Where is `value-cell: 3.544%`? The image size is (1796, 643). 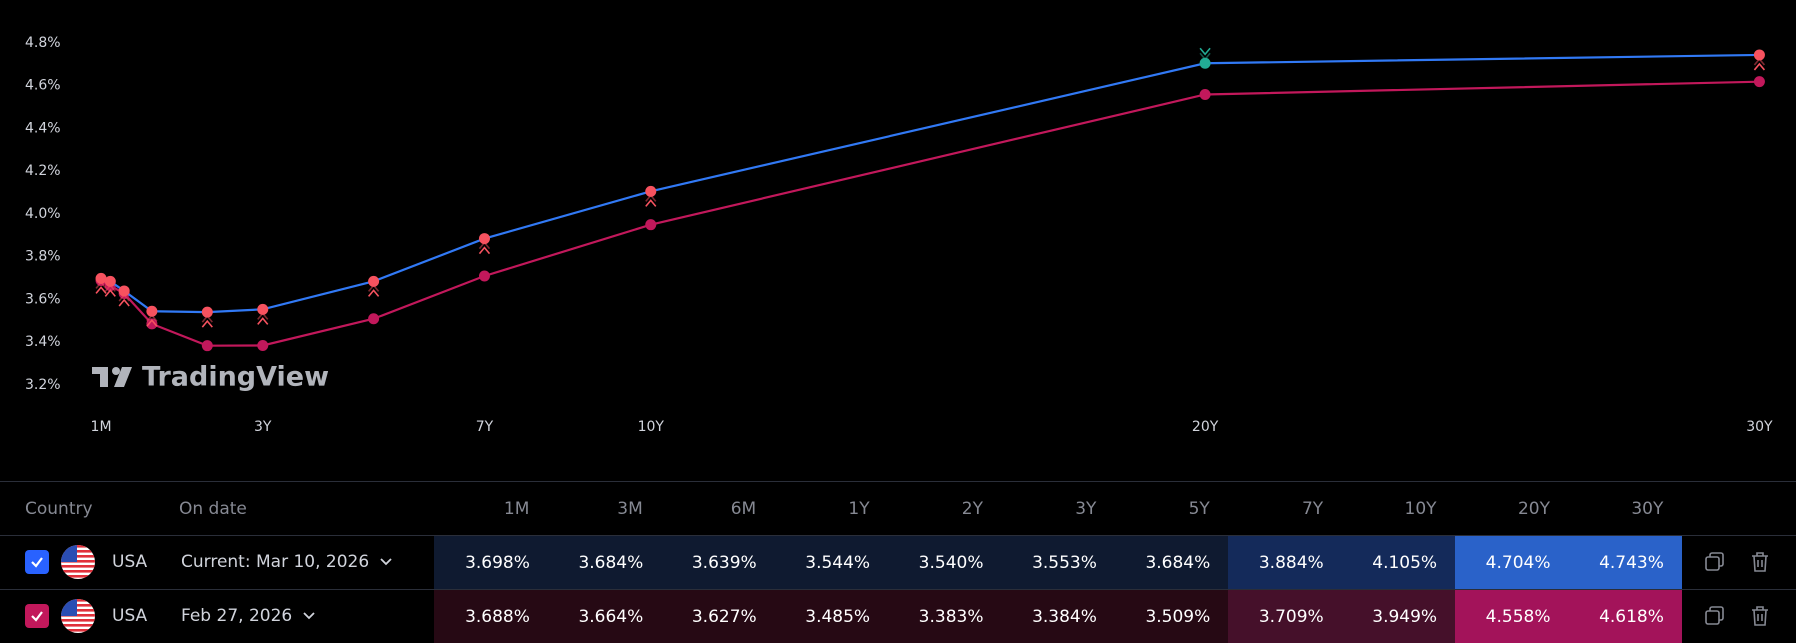 value-cell: 3.544% is located at coordinates (831, 562).